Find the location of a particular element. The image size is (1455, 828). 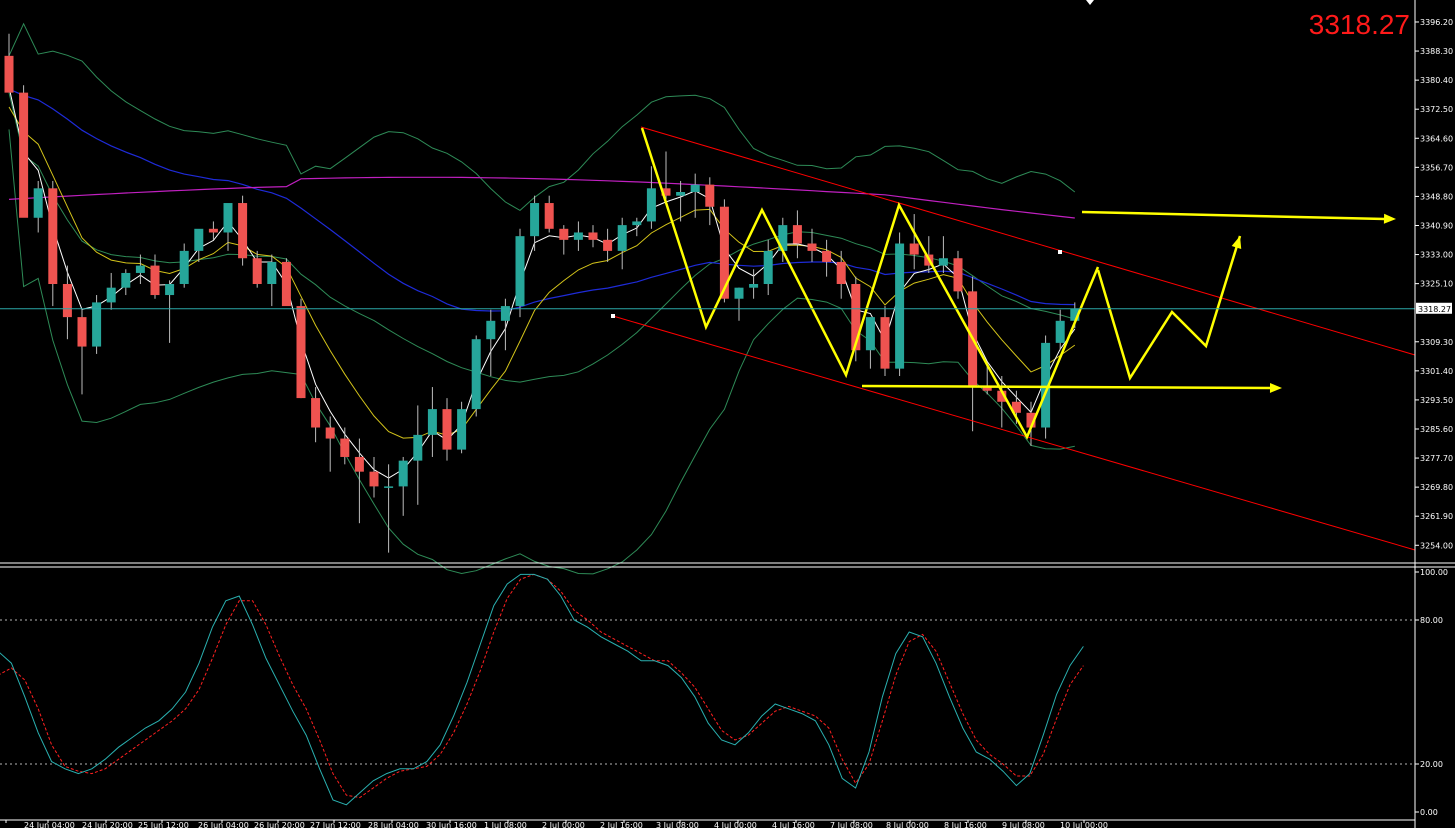

current-price-tag: 3318.27 is located at coordinates (1434, 308).